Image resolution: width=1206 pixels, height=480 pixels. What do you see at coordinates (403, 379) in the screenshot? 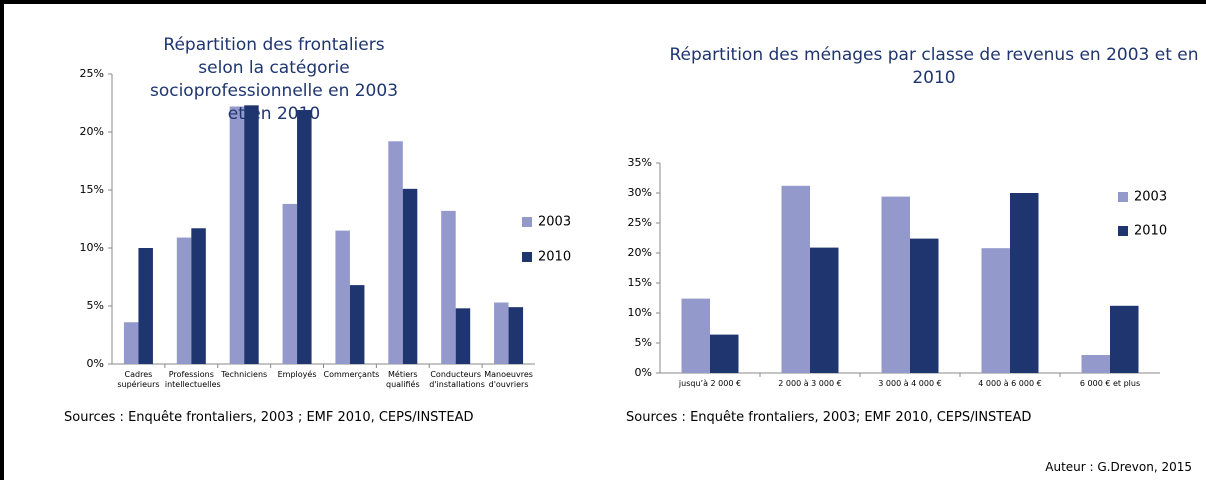
I see `x-tick-label: Métiers qualifiés` at bounding box center [403, 379].